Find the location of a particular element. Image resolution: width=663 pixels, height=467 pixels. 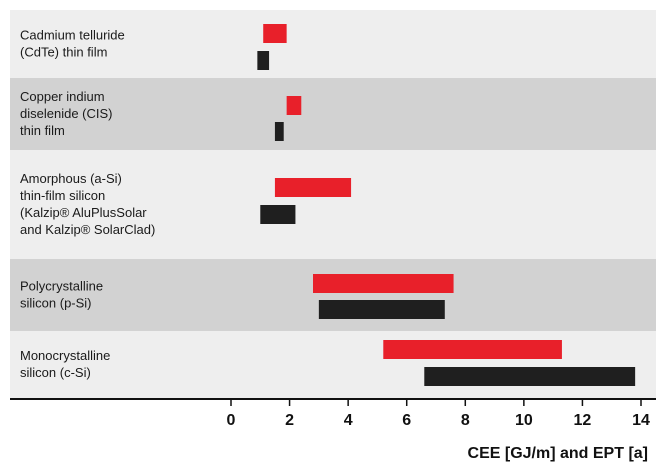

x-tick-label: 0 is located at coordinates (231, 420).